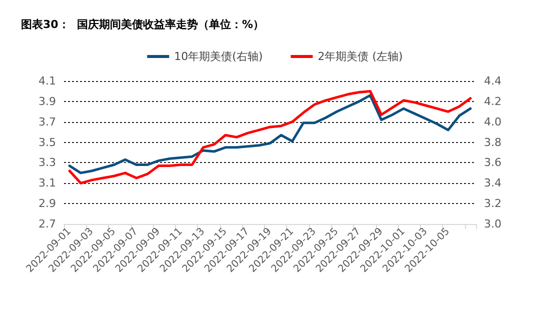 The height and width of the screenshot is (321, 550). What do you see at coordinates (47, 224) in the screenshot?
I see `y-tick-label: 2.7` at bounding box center [47, 224].